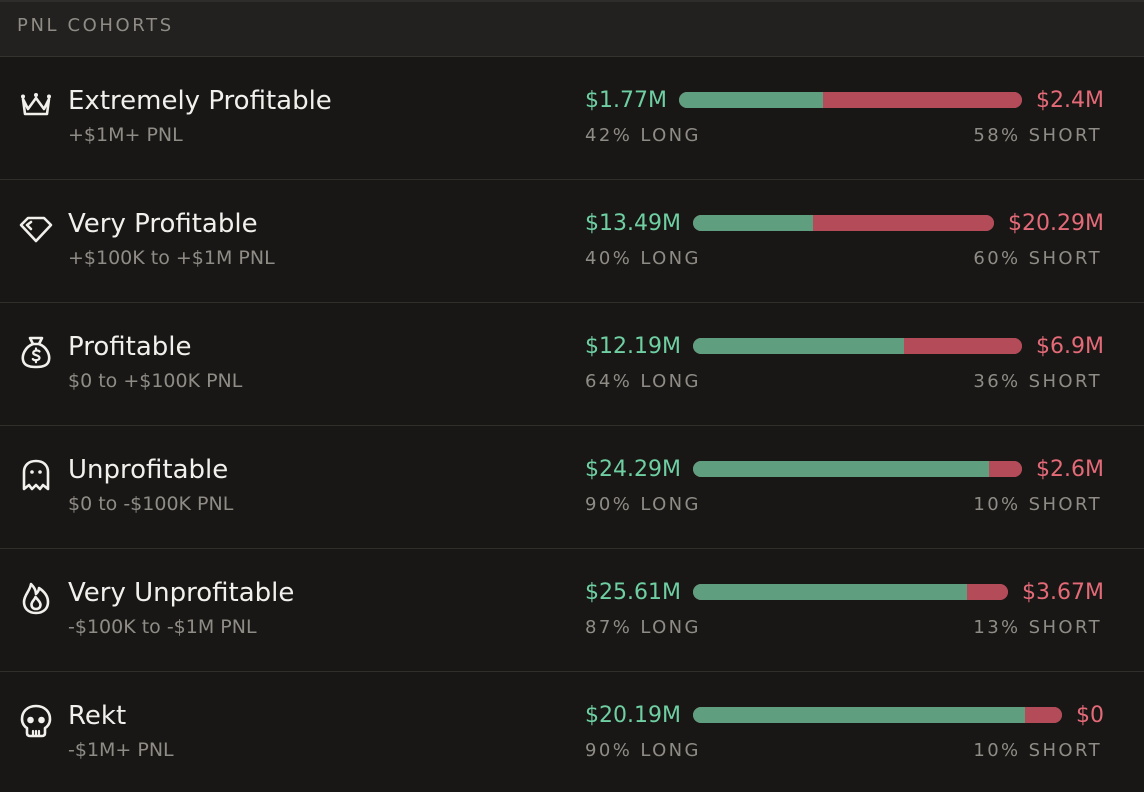 The height and width of the screenshot is (792, 1144). Describe the element at coordinates (125, 135) in the screenshot. I see `cohort-range: +$1M+ PNL` at that location.